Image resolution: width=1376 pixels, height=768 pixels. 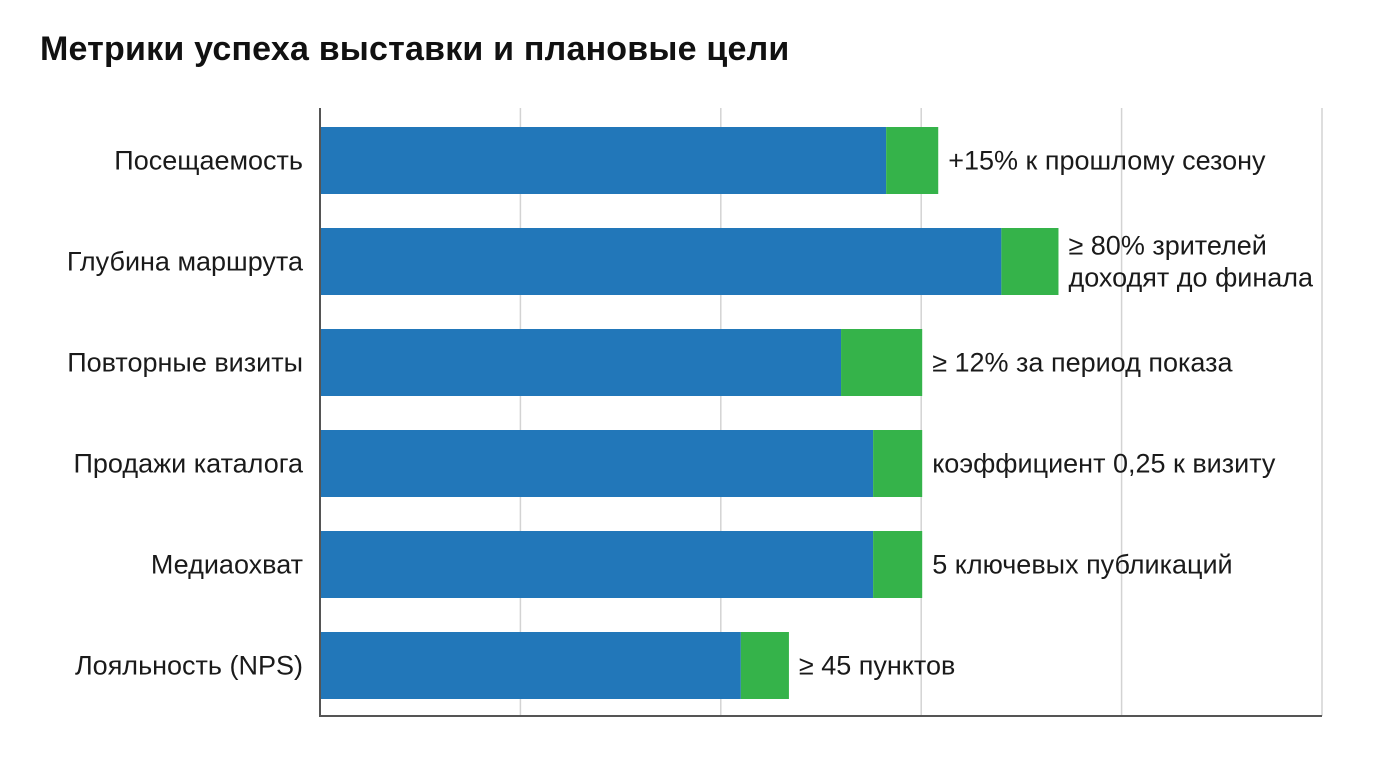 I want to click on bar-annotation: ≥ 45 пунктов, so click(x=877, y=666).